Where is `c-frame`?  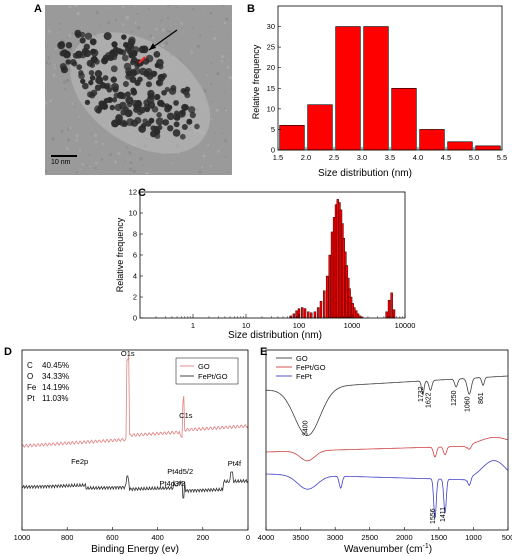
c-frame is located at coordinates (272, 255).